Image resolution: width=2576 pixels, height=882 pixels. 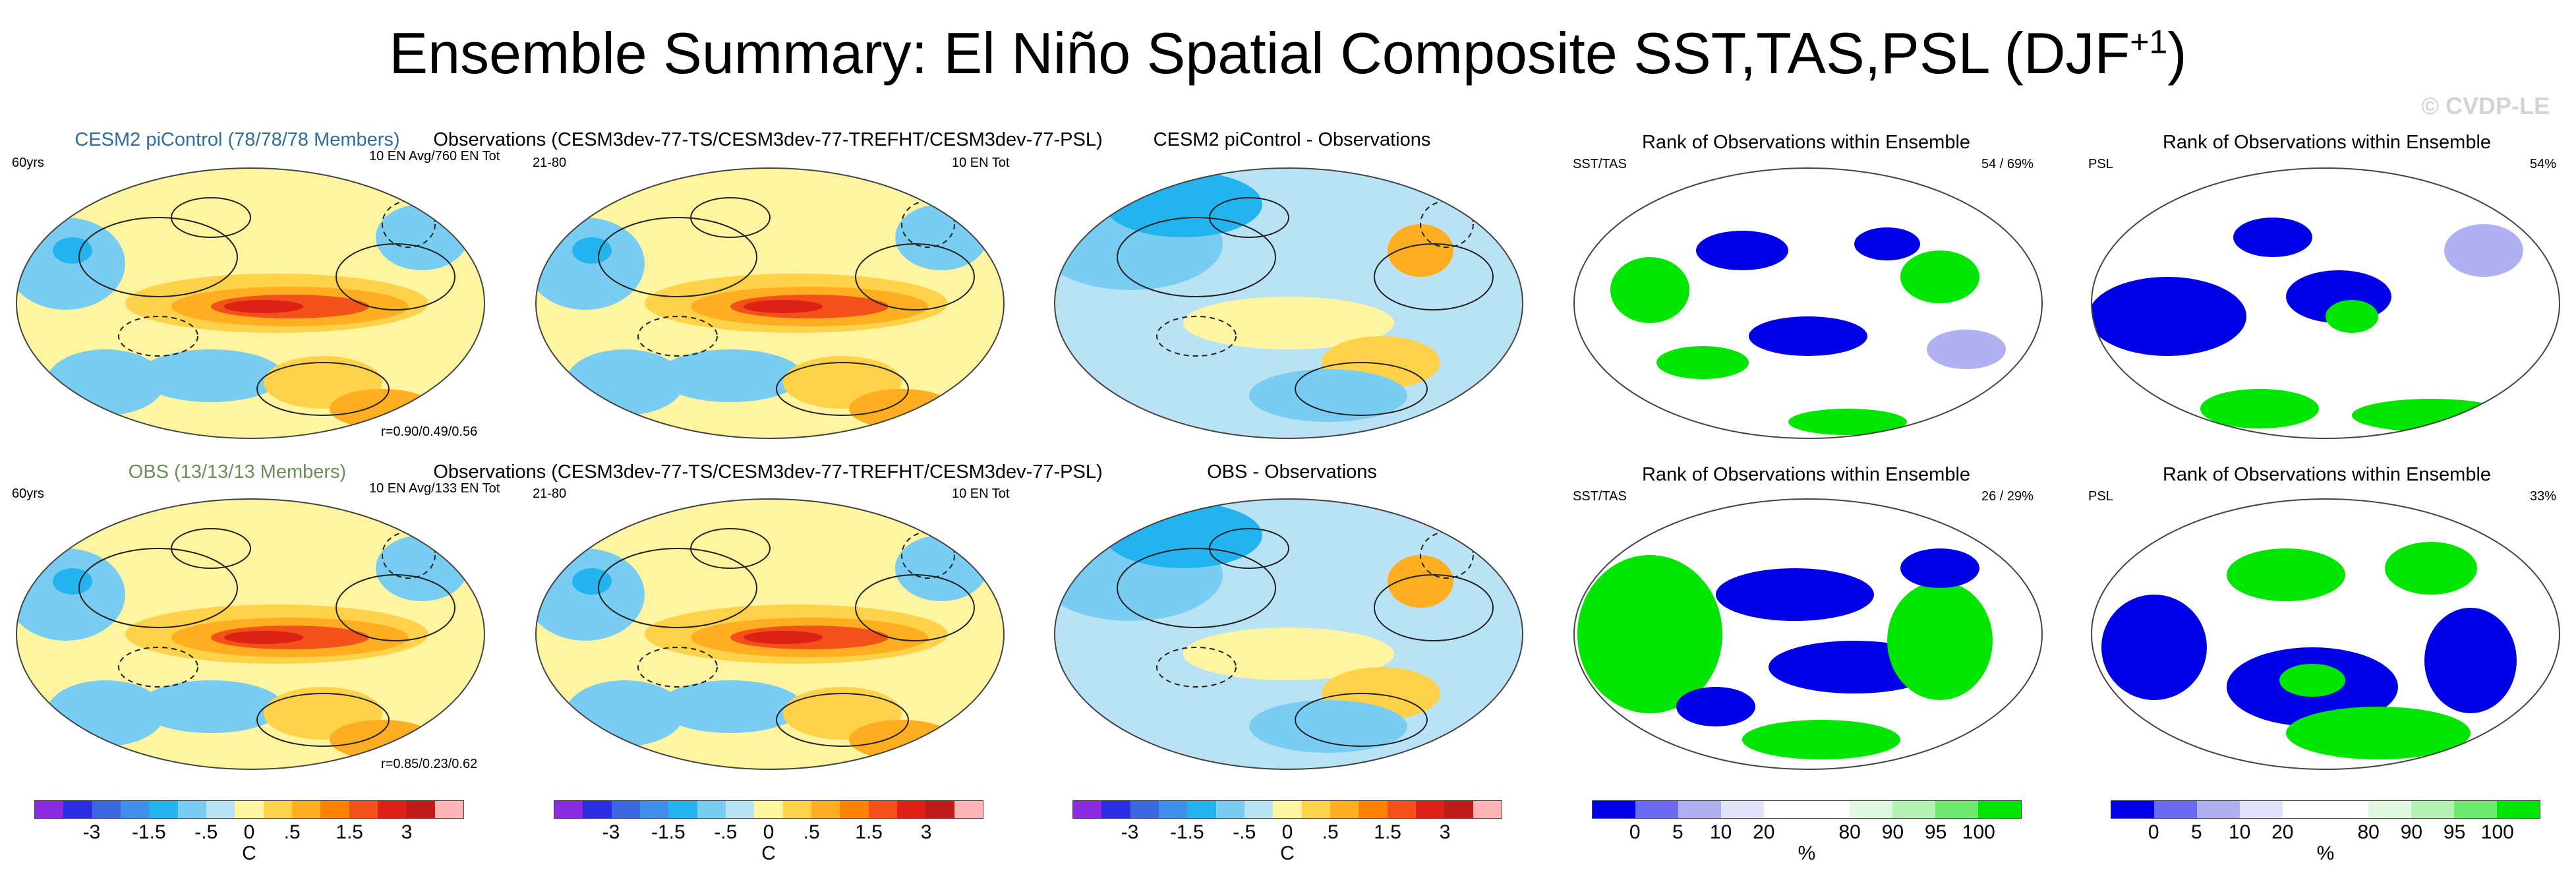 What do you see at coordinates (435, 488) in the screenshot?
I see `panel-right-label-r2c1: 10 EN Avg/133 EN Tot` at bounding box center [435, 488].